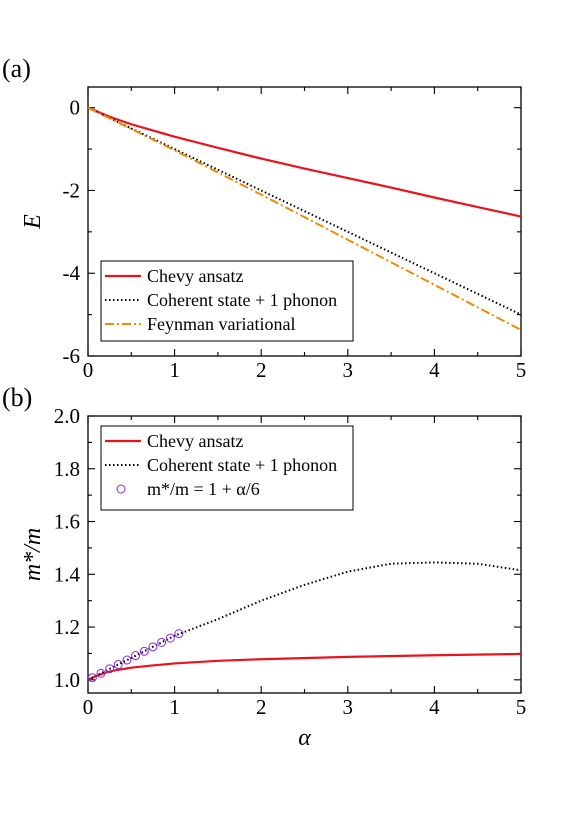 The width and height of the screenshot is (581, 815). What do you see at coordinates (72, 356) in the screenshot?
I see `y-tick-label: -6` at bounding box center [72, 356].